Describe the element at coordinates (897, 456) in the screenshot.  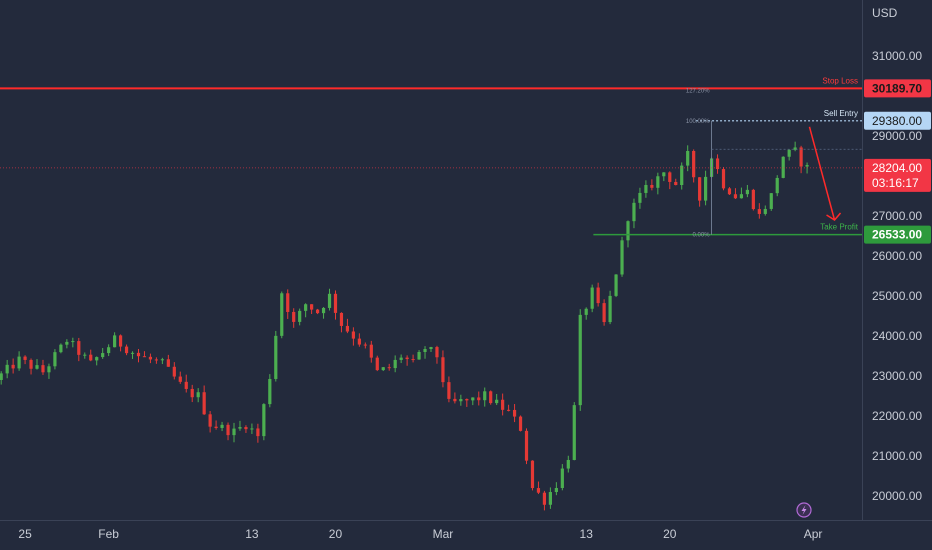
I see `price-tick-label: 21000.00` at that location.